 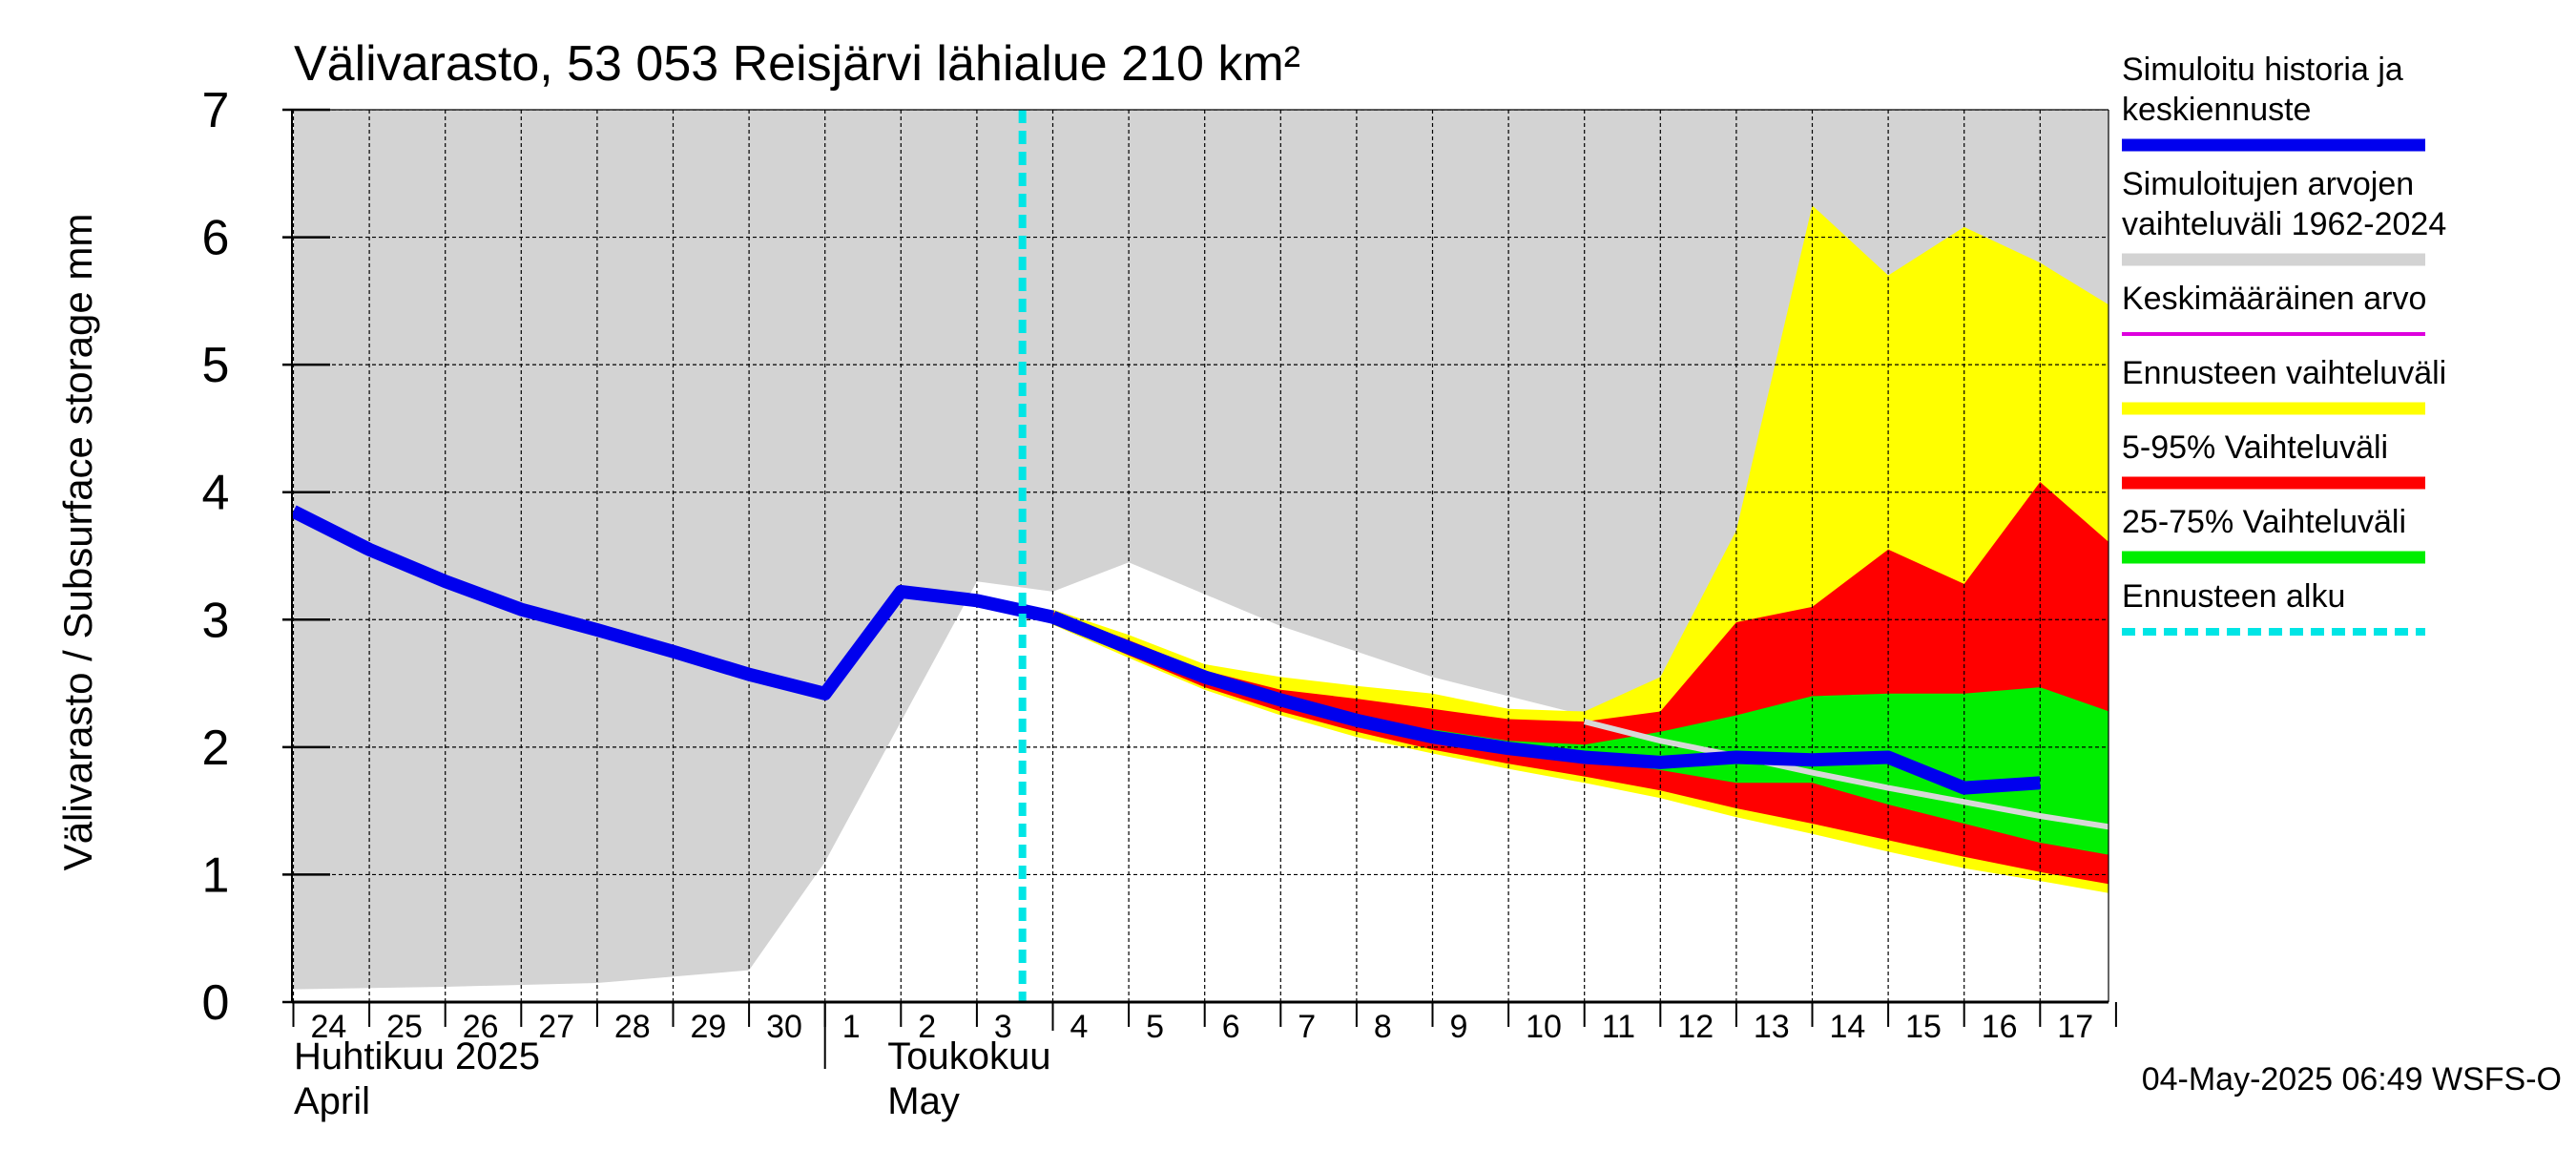 I want to click on legend-label: Keskimääräinen arvo, so click(x=2274, y=299).